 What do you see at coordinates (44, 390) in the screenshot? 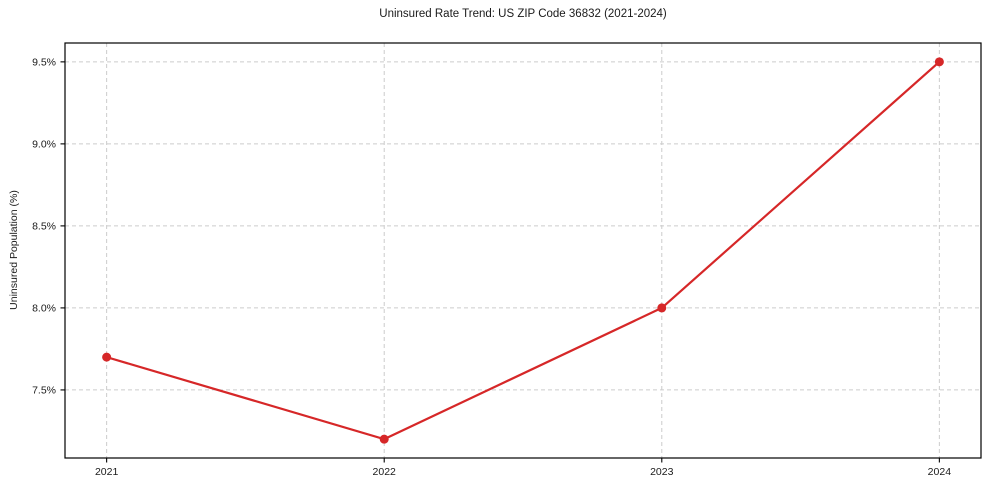
I see `y-tick-label: 7.5%` at bounding box center [44, 390].